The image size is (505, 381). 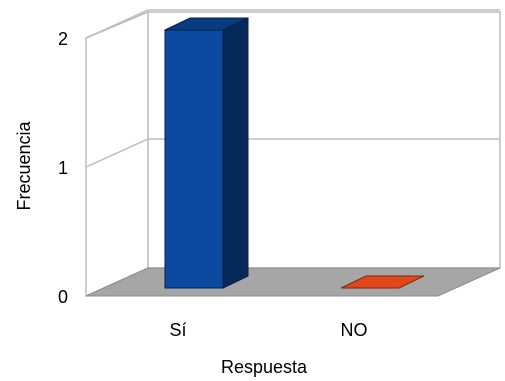 What do you see at coordinates (177, 330) in the screenshot?
I see `x-tick-label: Sí` at bounding box center [177, 330].